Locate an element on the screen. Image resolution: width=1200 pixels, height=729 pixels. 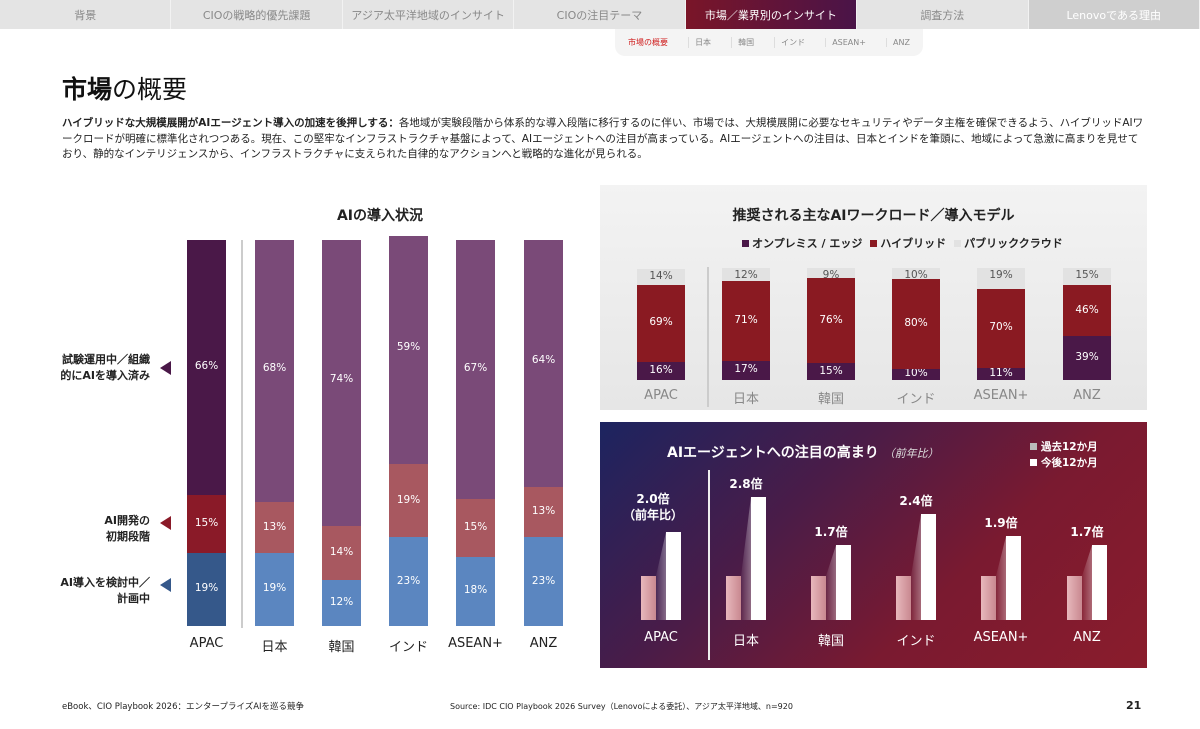
value-label: 10% is located at coordinates (916, 275).